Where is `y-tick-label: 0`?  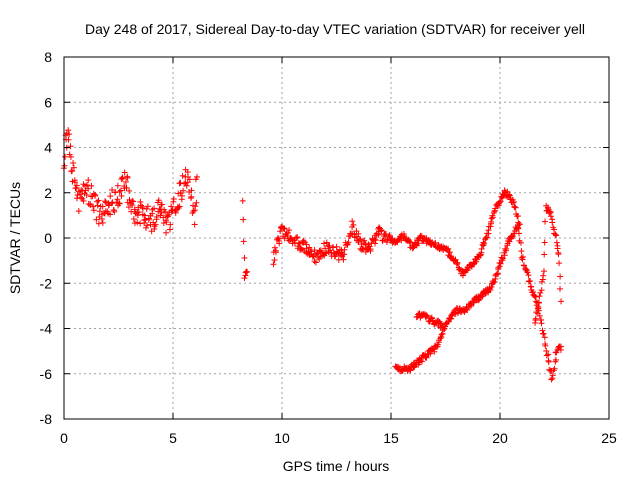 y-tick-label: 0 is located at coordinates (48, 238).